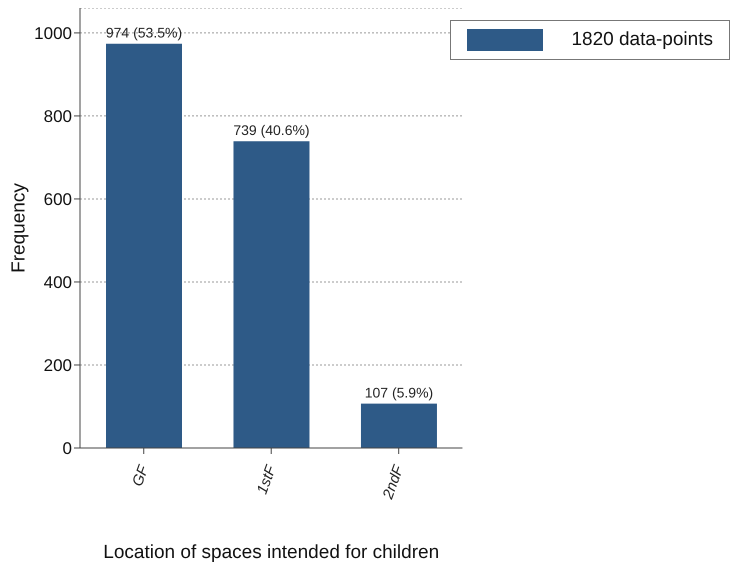 Image resolution: width=744 pixels, height=577 pixels. Describe the element at coordinates (642, 40) in the screenshot. I see `legend-label: 1820 data-points` at that location.